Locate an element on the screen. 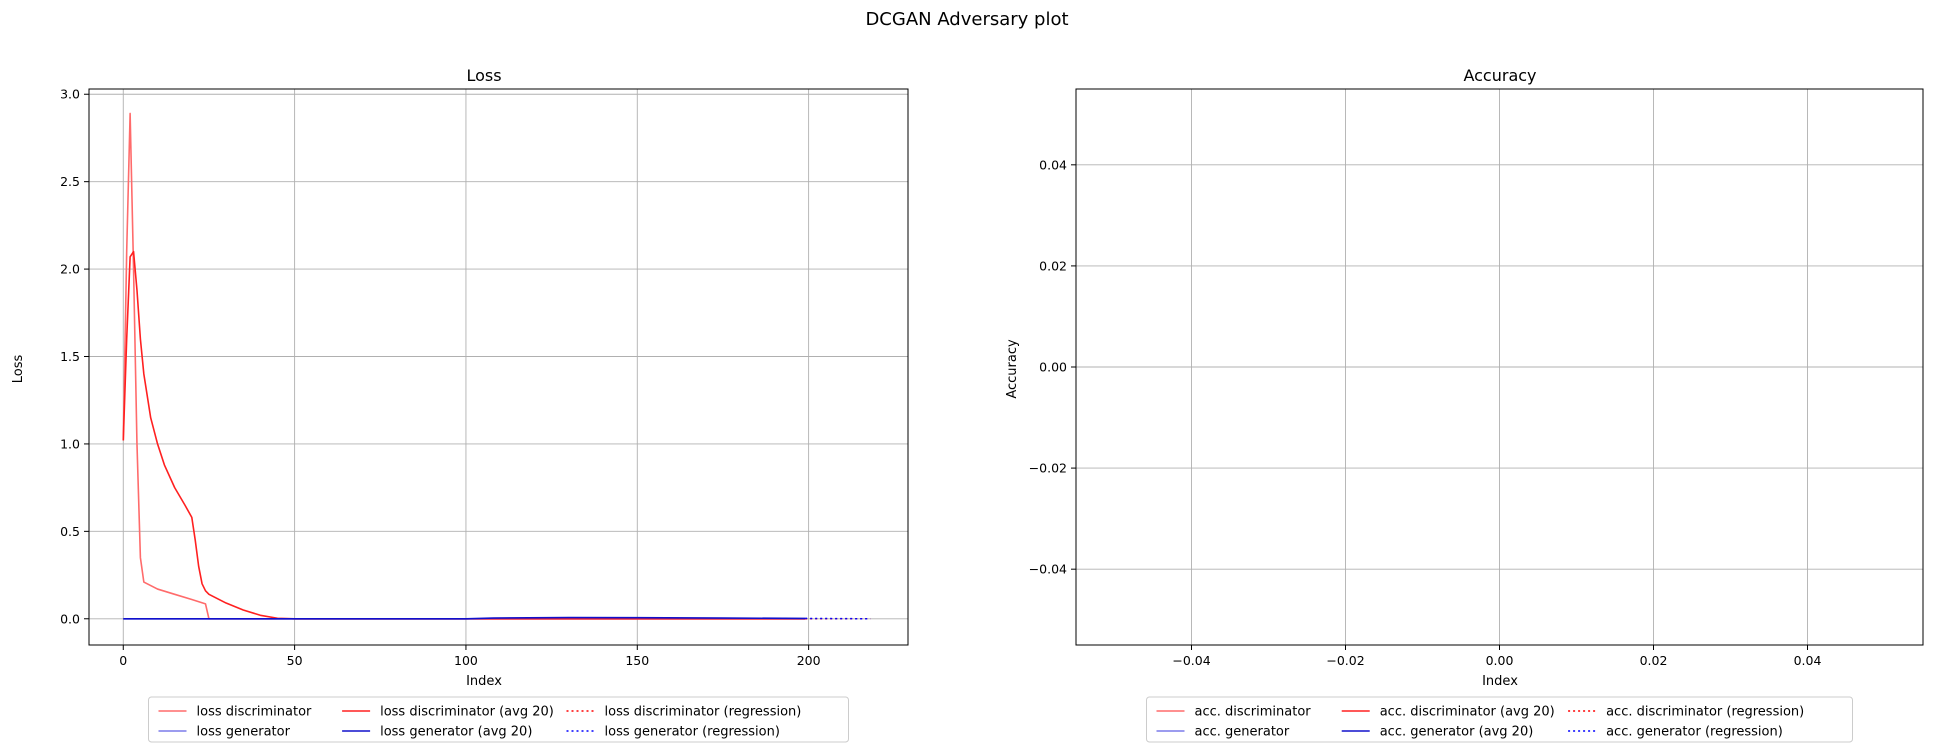 The image size is (1934, 751). loss-x-tick-label: 100 is located at coordinates (466, 660).